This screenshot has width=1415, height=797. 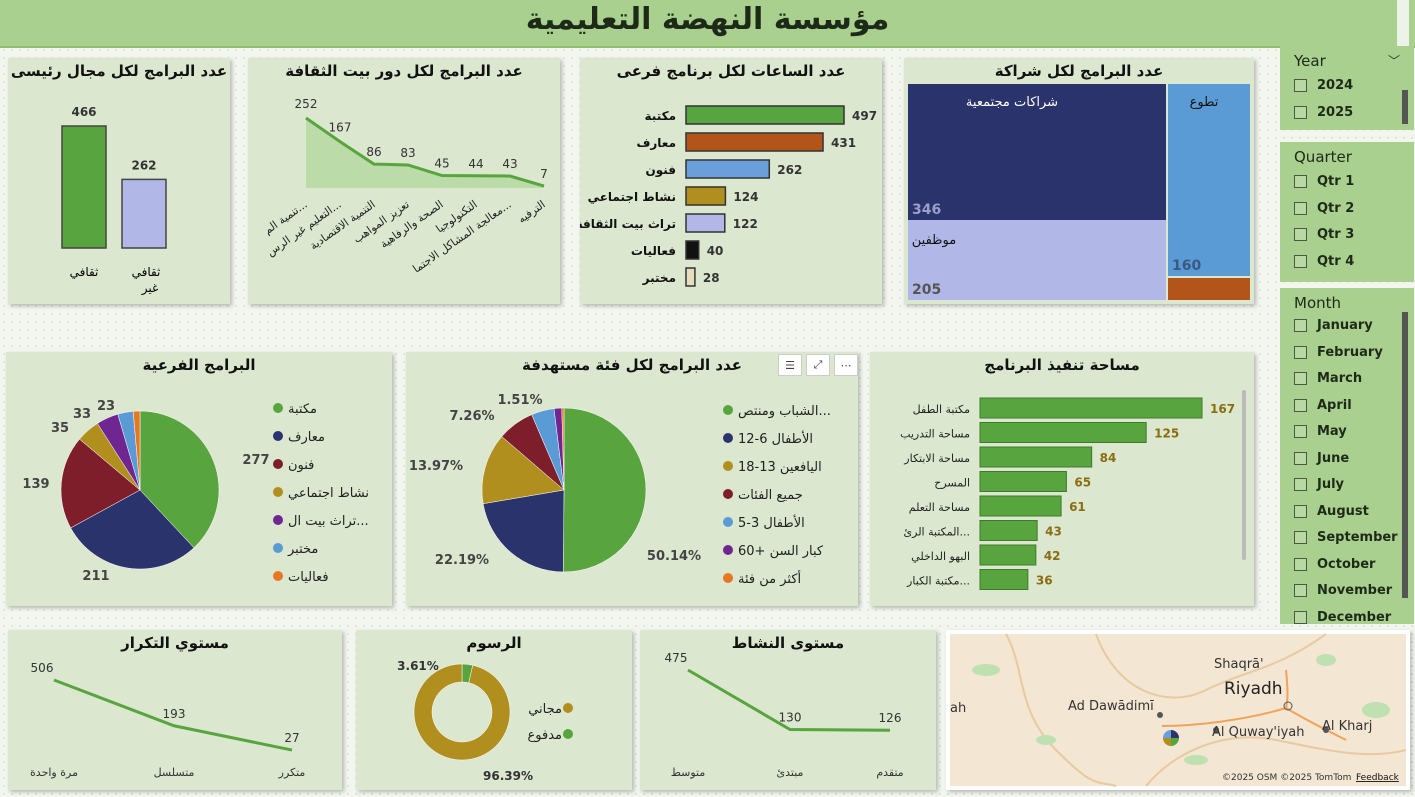 I want to click on legend-label: مكتبة, so click(x=302, y=409).